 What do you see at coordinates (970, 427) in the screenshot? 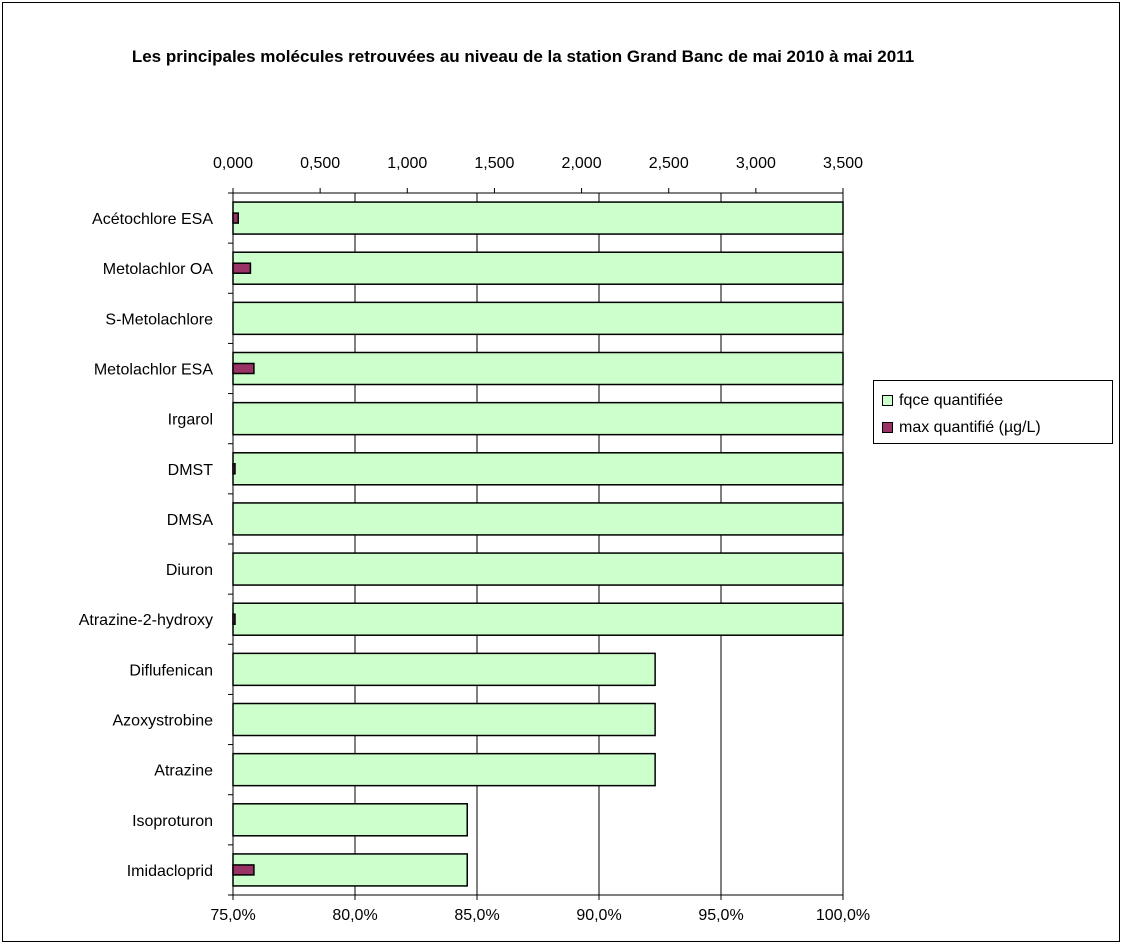
I see `legend-label-max: max quantifié (µg/L)` at bounding box center [970, 427].